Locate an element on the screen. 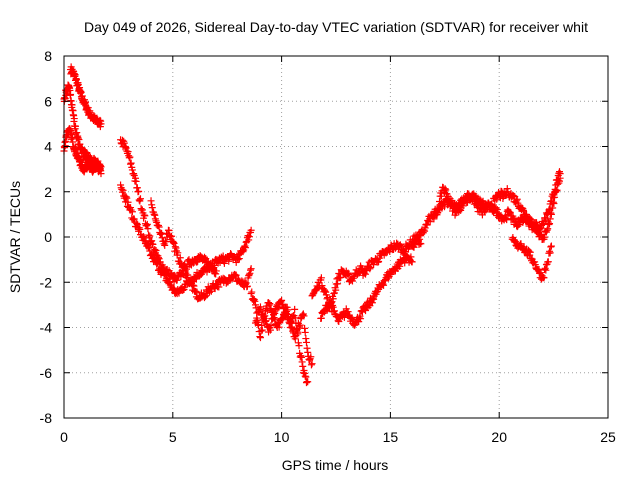 This screenshot has height=480, width=640. y-tick-label: 8 is located at coordinates (48, 56).